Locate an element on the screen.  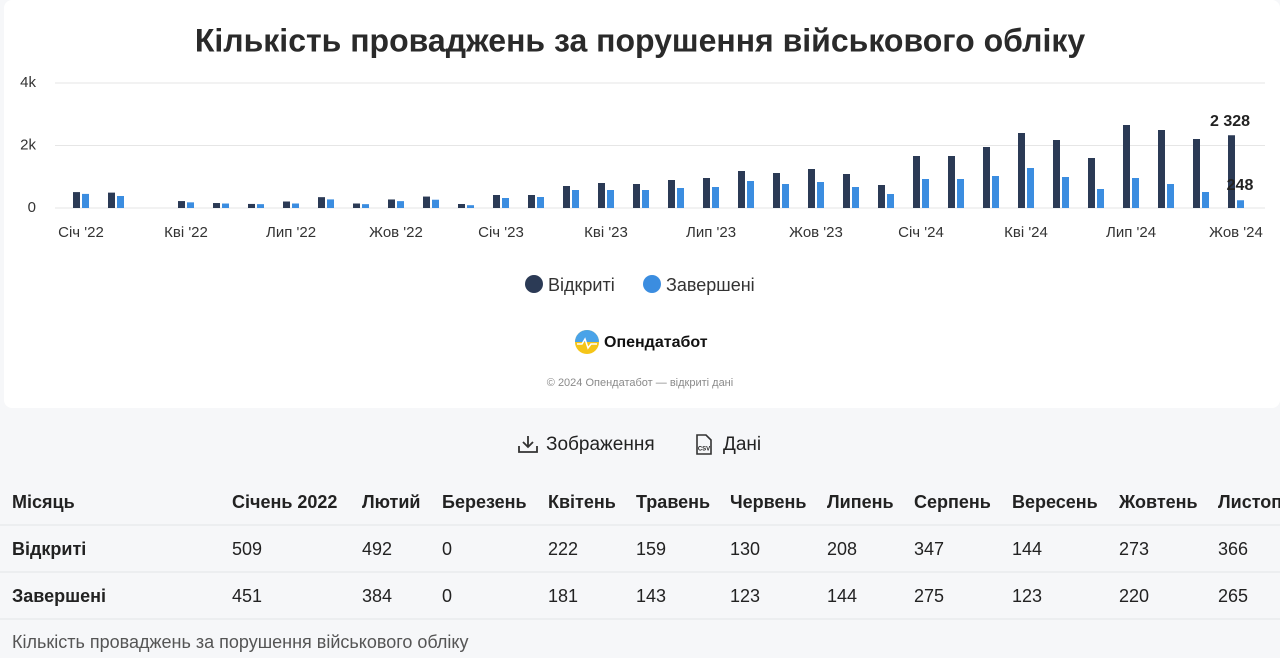
column-header: Червень is located at coordinates (768, 502).